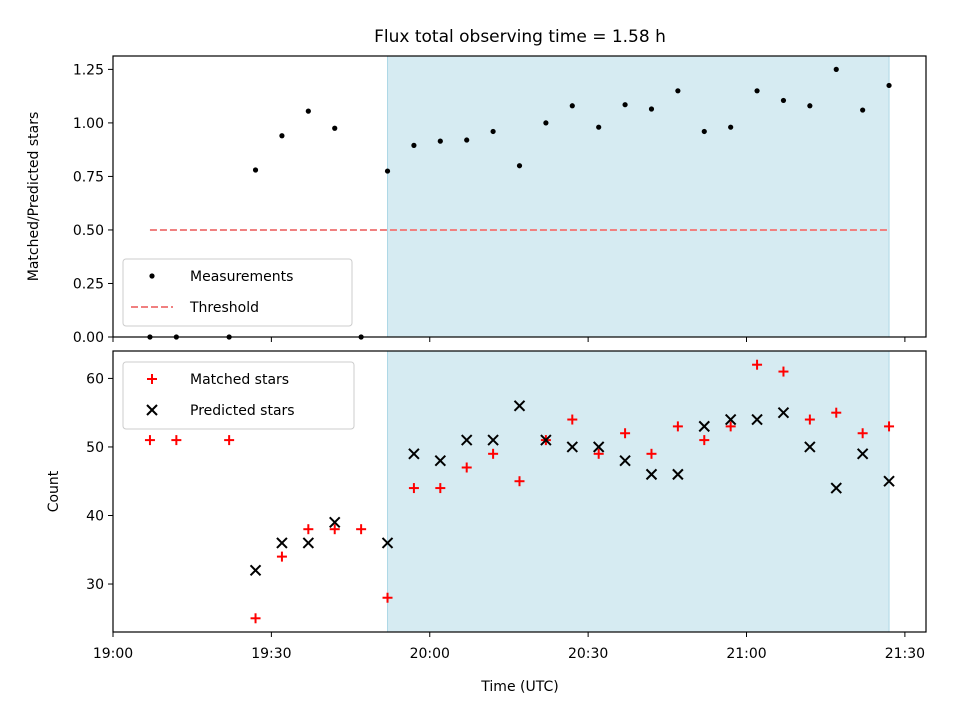 This screenshot has width=960, height=724. Describe the element at coordinates (88, 284) in the screenshot. I see `y-tick-label: 0.25` at that location.